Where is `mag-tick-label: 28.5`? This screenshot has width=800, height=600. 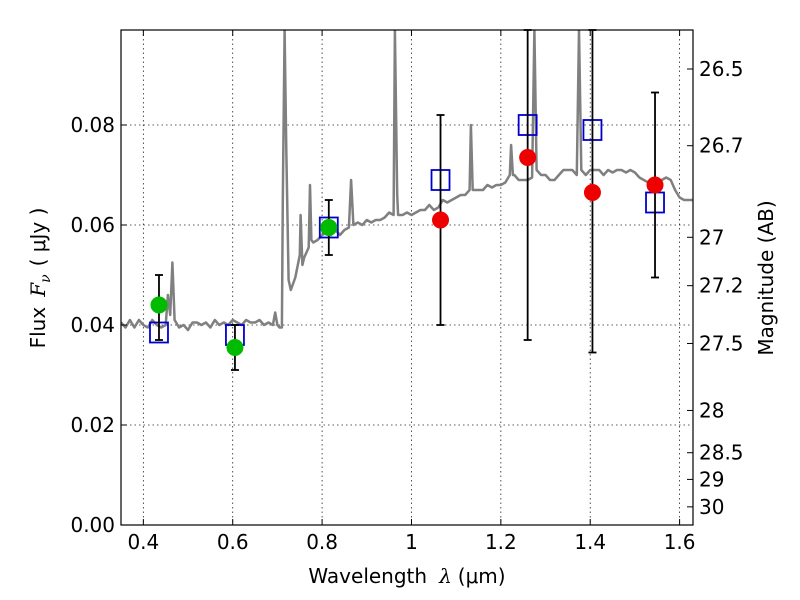
mag-tick-label: 28.5 is located at coordinates (721, 453).